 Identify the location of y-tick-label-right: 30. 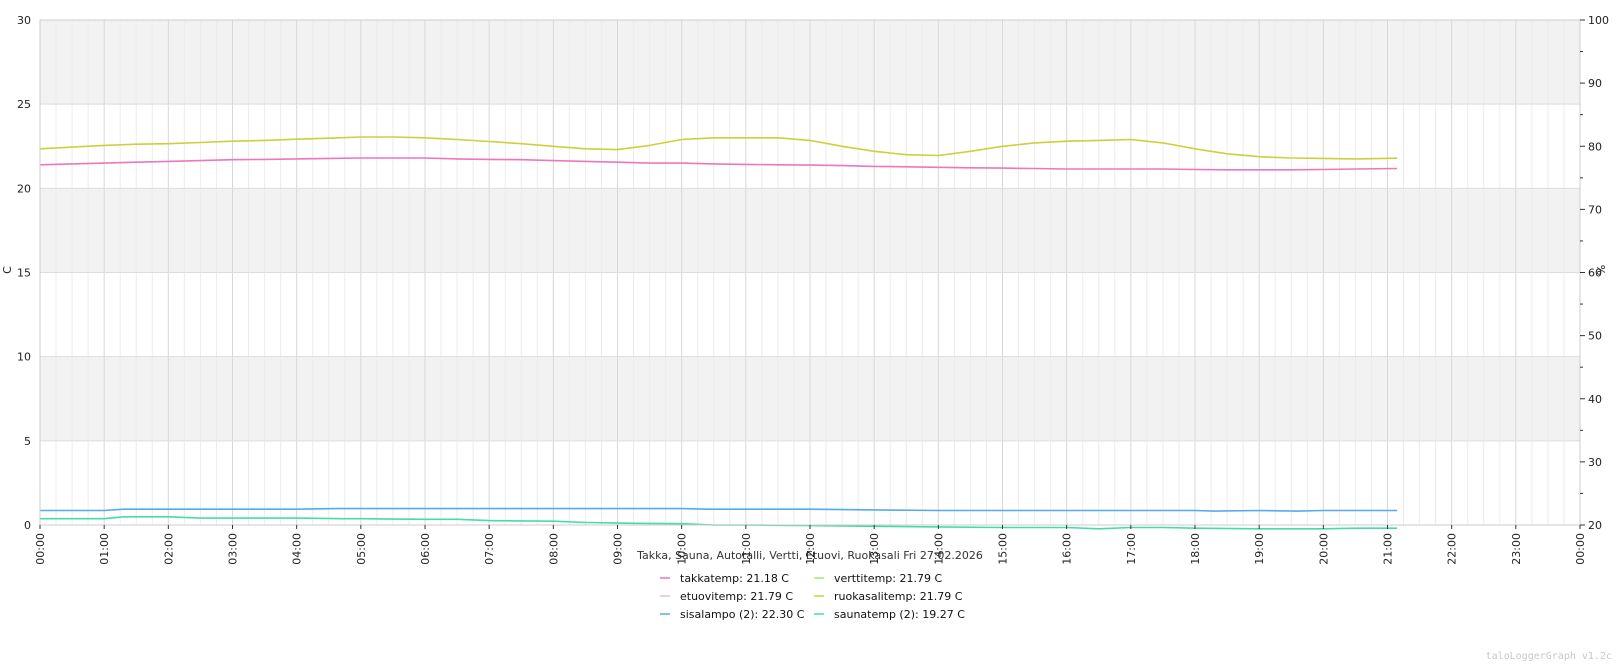
(1595, 462).